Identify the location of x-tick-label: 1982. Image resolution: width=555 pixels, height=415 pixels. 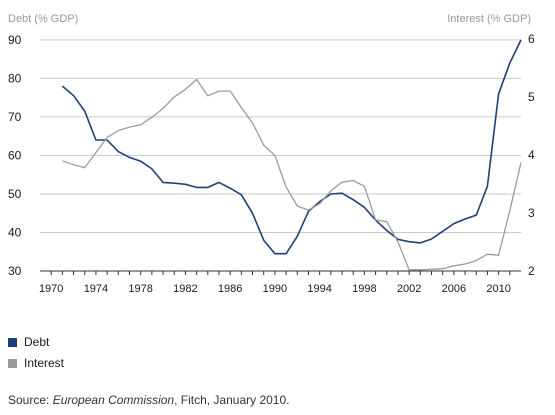
(185, 289).